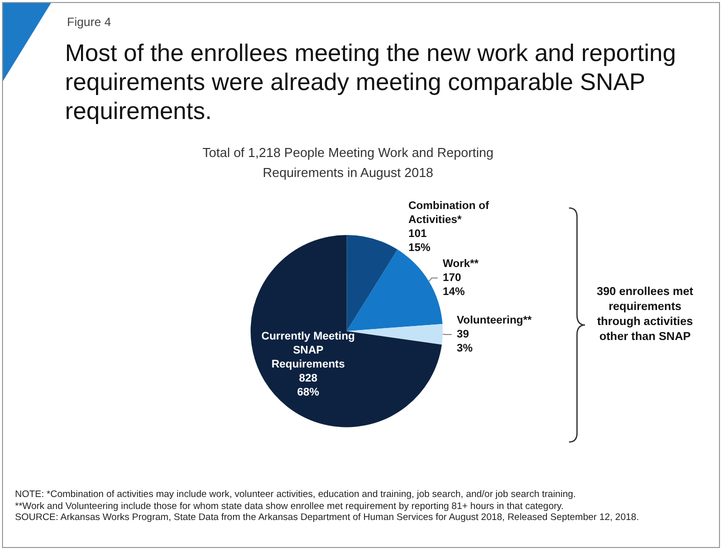  What do you see at coordinates (89, 22) in the screenshot?
I see `caption: Figure 4` at bounding box center [89, 22].